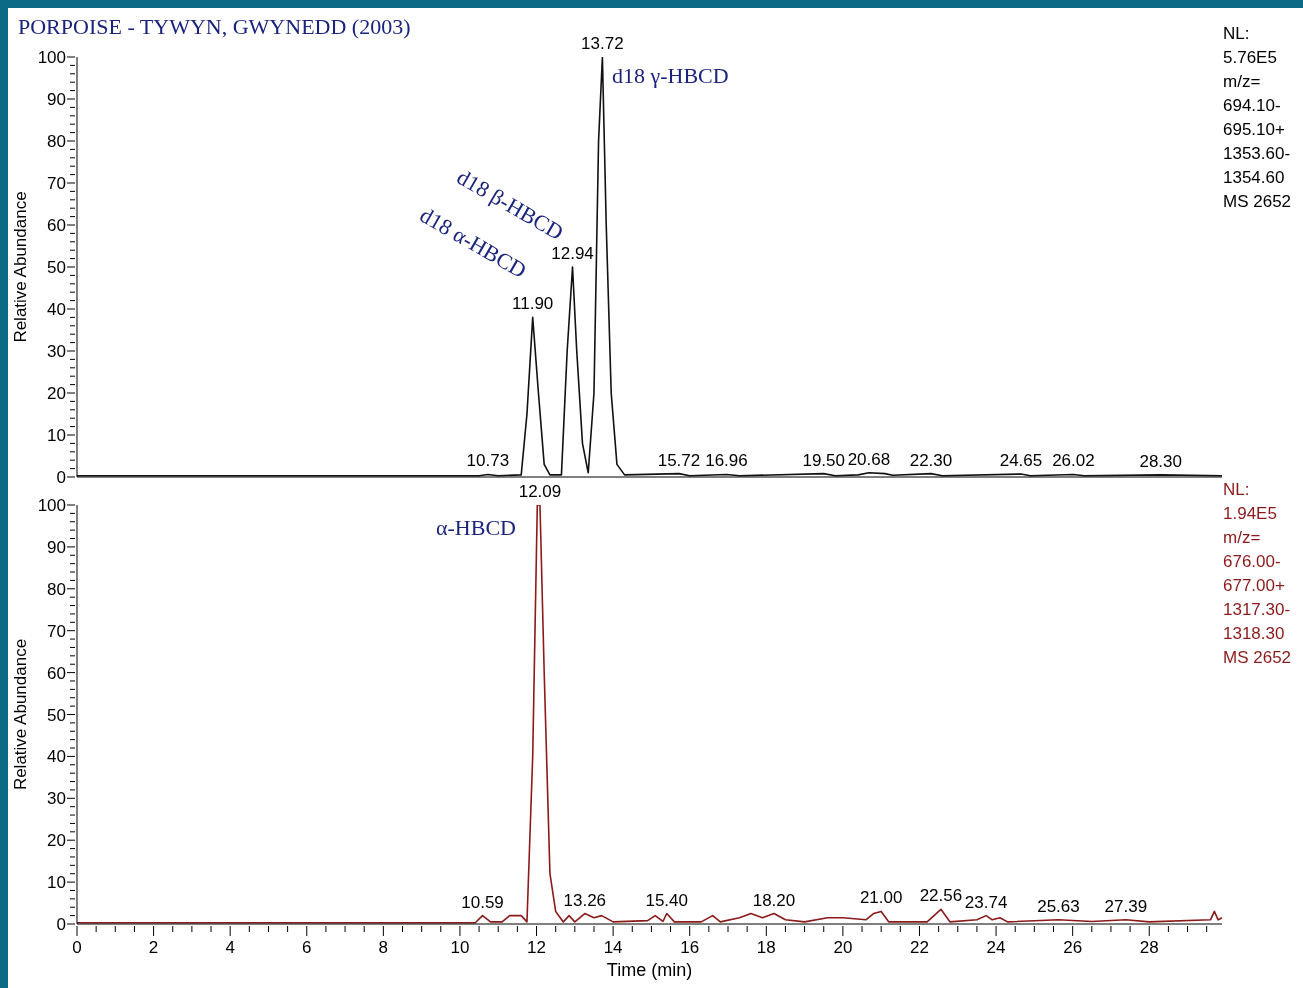  I want to click on annotation: 12.94, so click(572, 253).